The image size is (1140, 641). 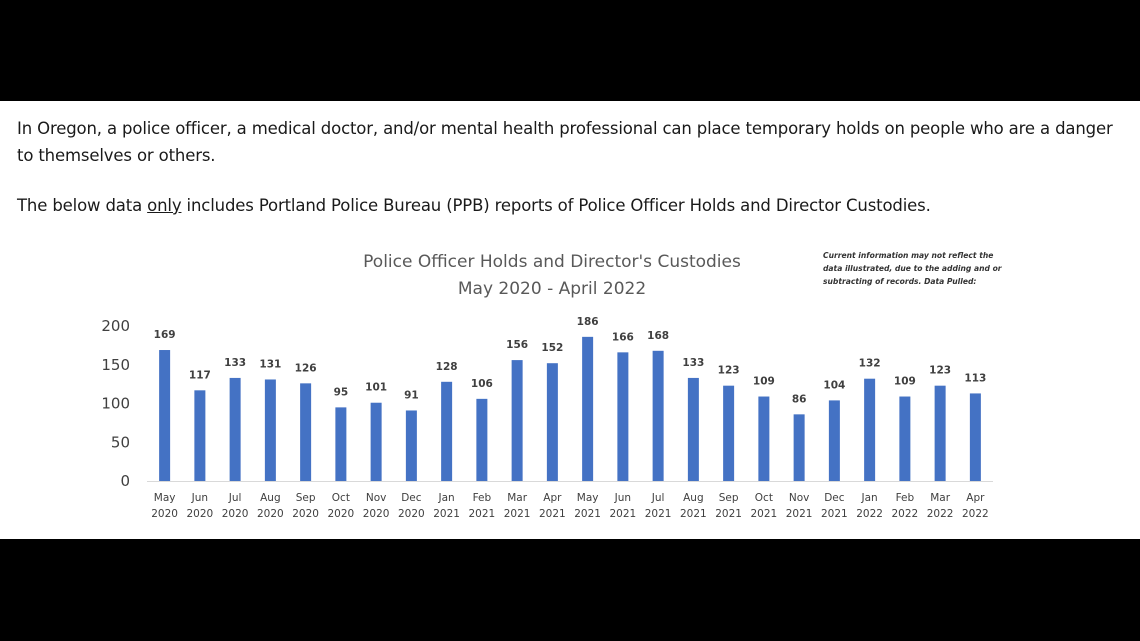 What do you see at coordinates (376, 388) in the screenshot?
I see `data-label: 101` at bounding box center [376, 388].